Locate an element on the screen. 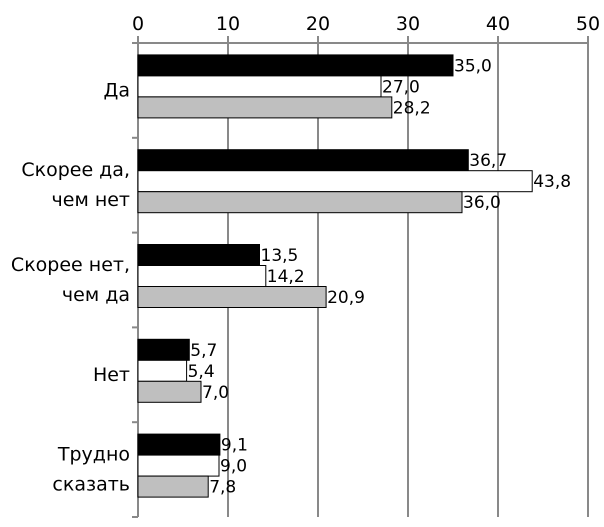 The height and width of the screenshot is (527, 604). data-label-s2-c4: 5,4 is located at coordinates (201, 372).